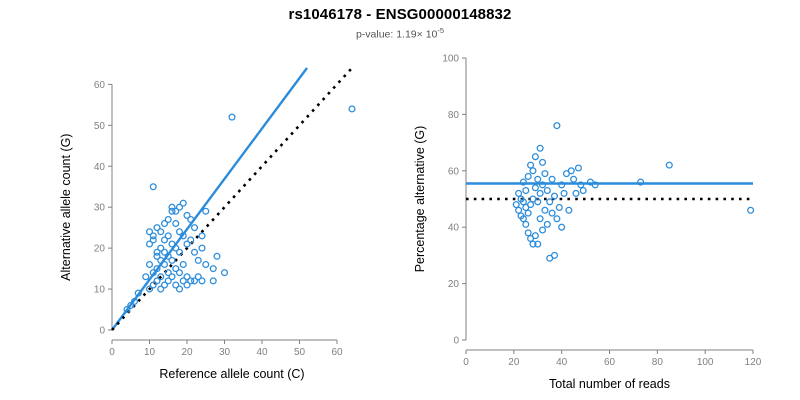 This screenshot has height=400, width=800. I want to click on x-axis-title: Reference allele count (C), so click(231, 374).